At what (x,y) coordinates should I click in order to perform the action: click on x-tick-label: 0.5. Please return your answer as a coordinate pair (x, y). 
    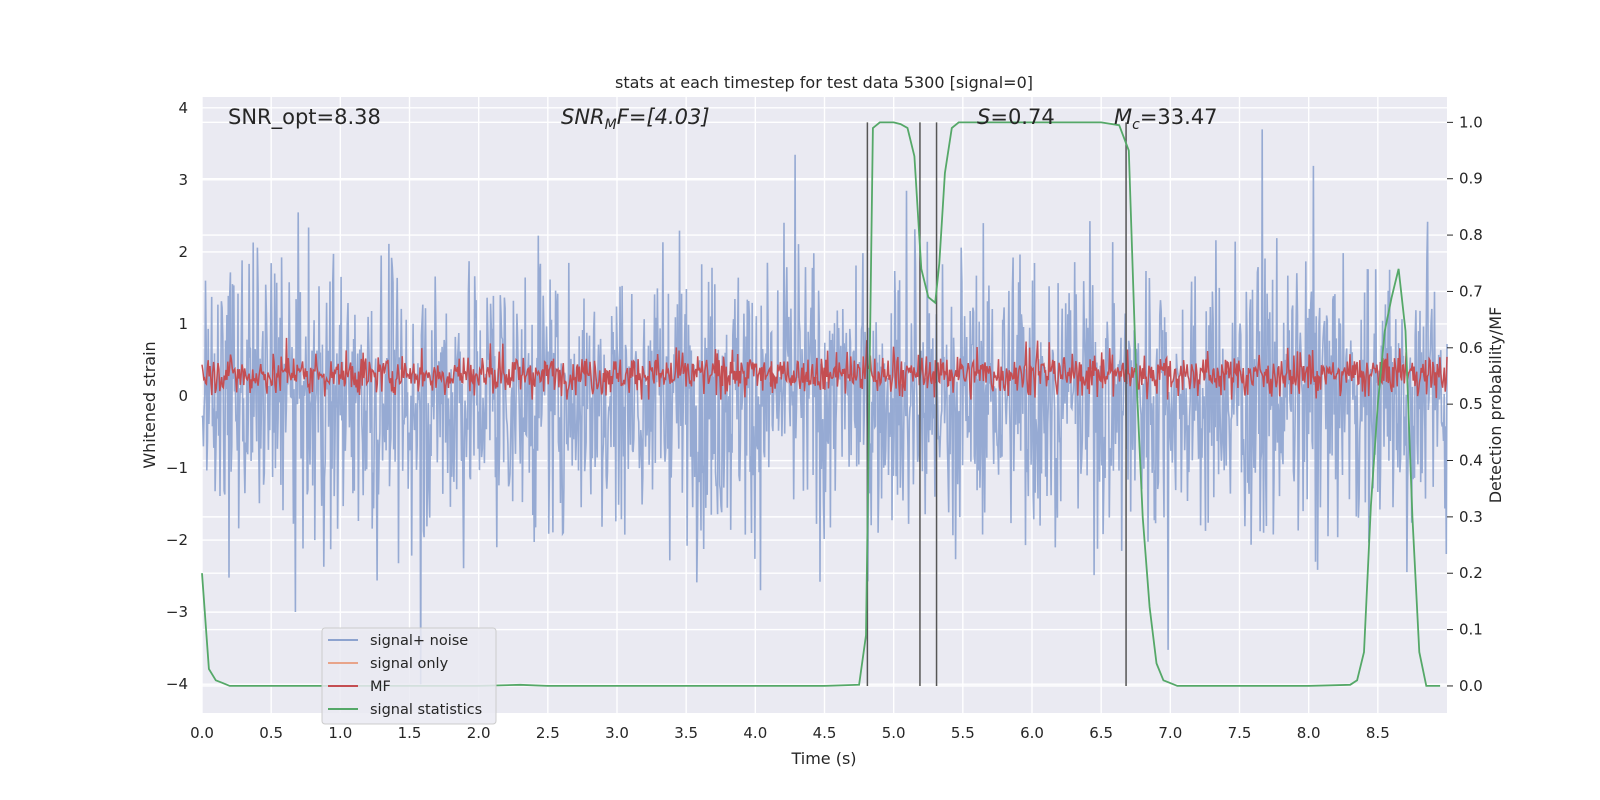
    Looking at the image, I should click on (271, 733).